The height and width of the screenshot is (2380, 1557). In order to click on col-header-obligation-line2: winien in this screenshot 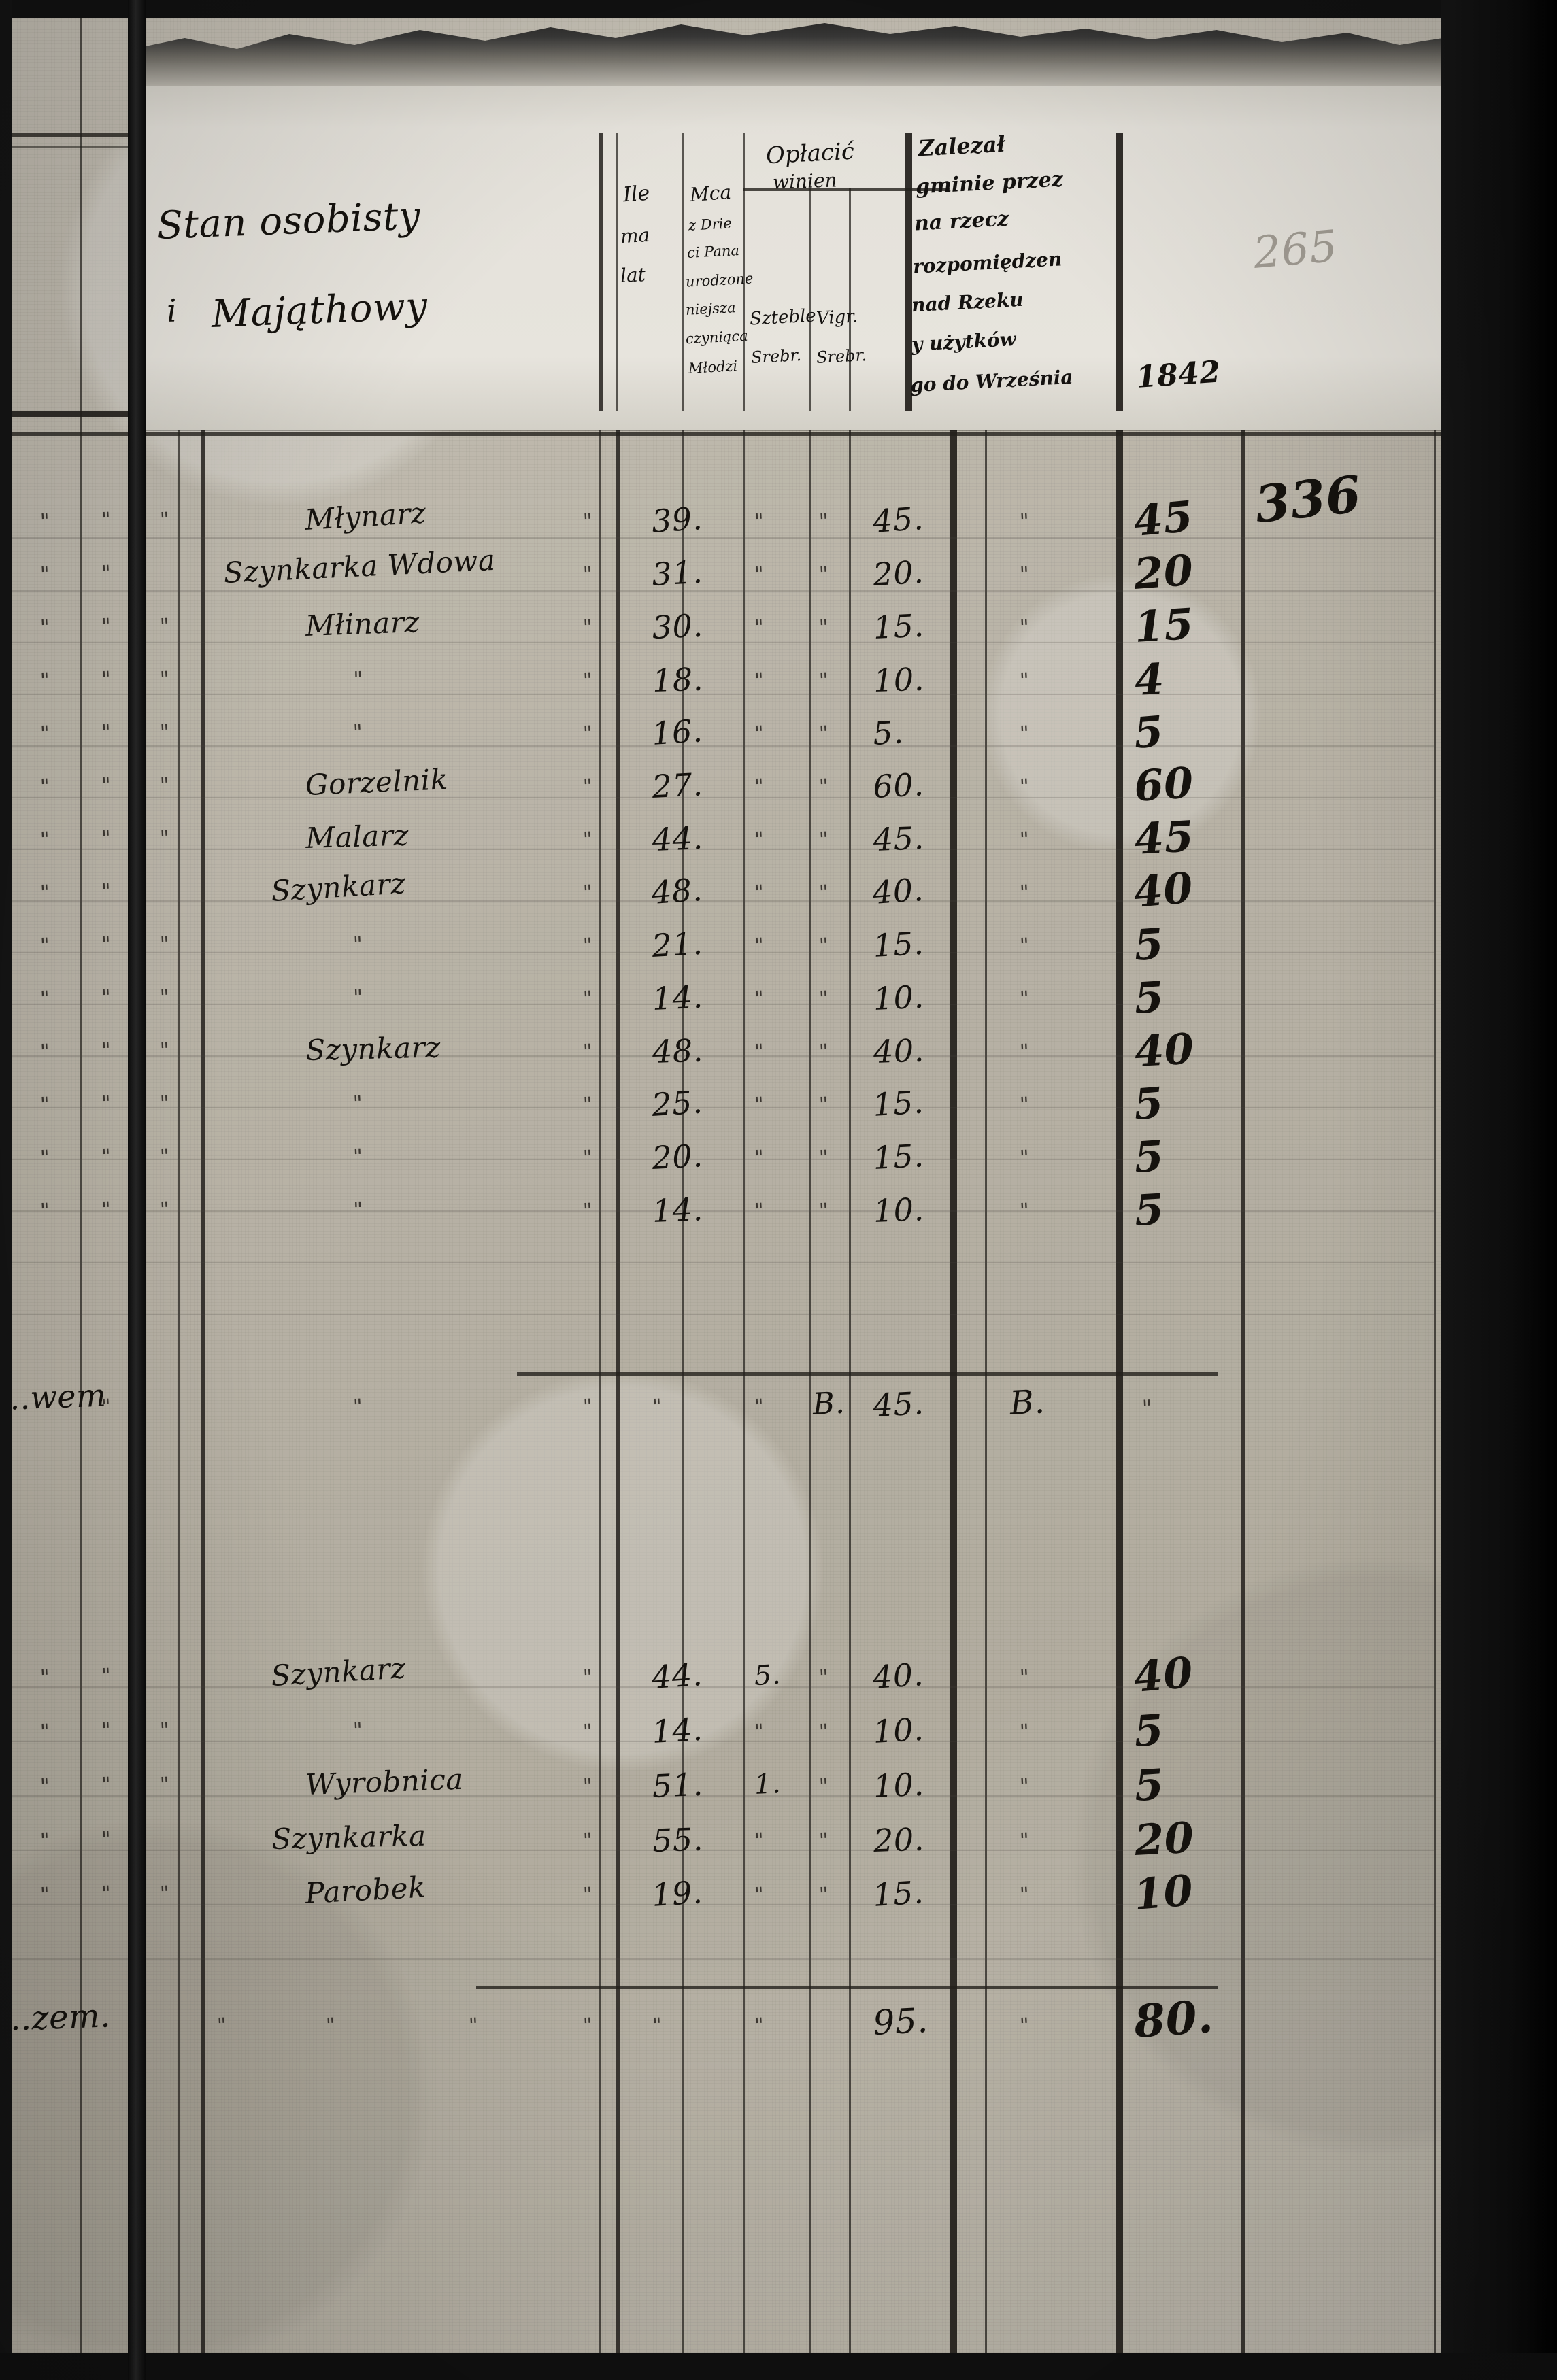, I will do `click(805, 182)`.